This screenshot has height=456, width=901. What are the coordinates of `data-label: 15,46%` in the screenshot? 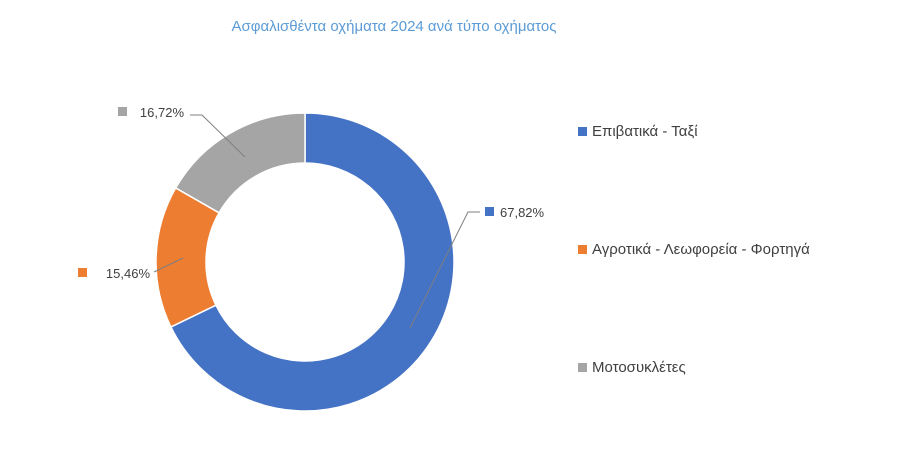 It's located at (128, 273).